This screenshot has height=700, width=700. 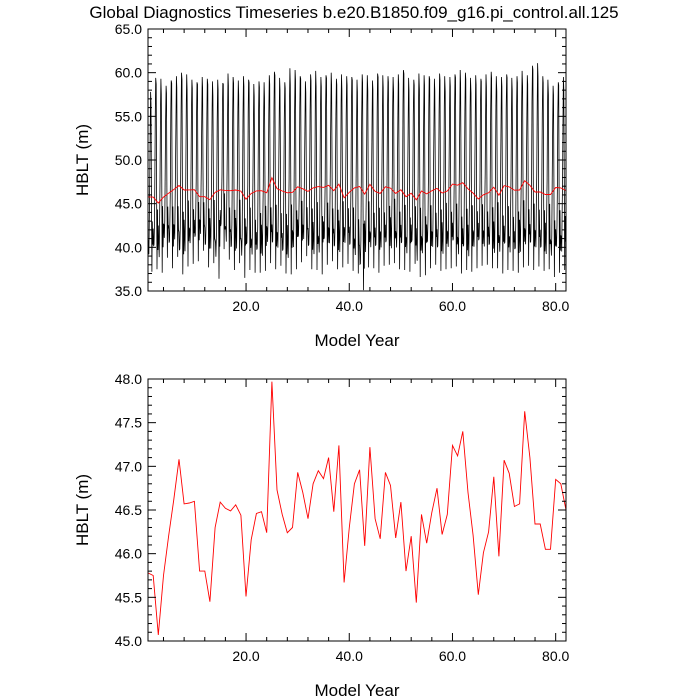 What do you see at coordinates (128, 554) in the screenshot?
I see `y-tick-label: 46.0` at bounding box center [128, 554].